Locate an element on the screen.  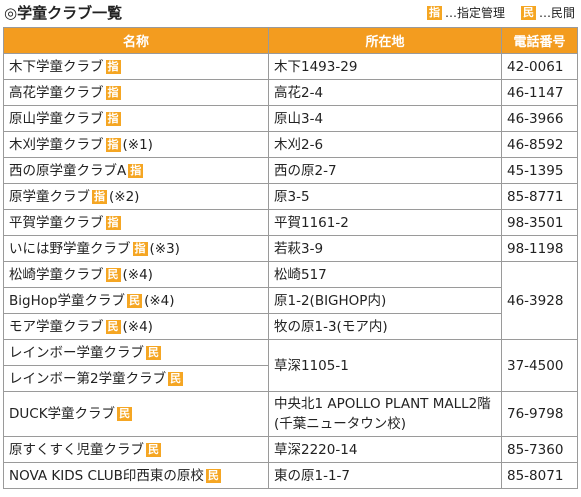
club-name-cell: 原学童クラブ指 (※2) is located at coordinates (136, 196).